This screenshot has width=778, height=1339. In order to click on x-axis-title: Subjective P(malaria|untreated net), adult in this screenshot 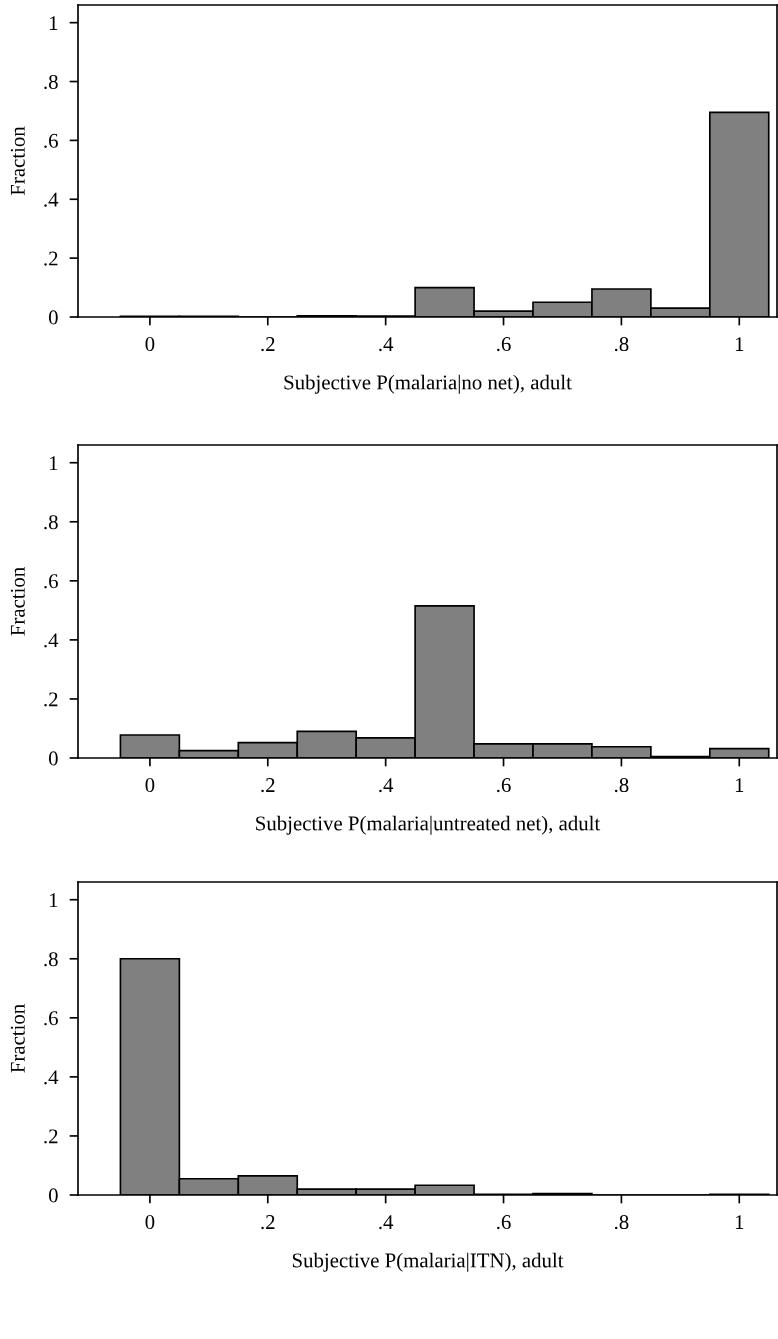, I will do `click(428, 825)`.